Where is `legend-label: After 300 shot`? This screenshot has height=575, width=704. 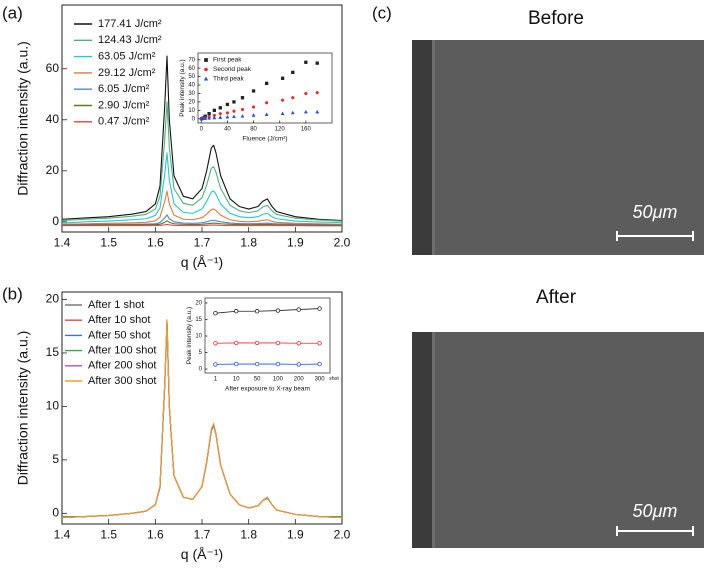 legend-label: After 300 shot is located at coordinates (122, 381).